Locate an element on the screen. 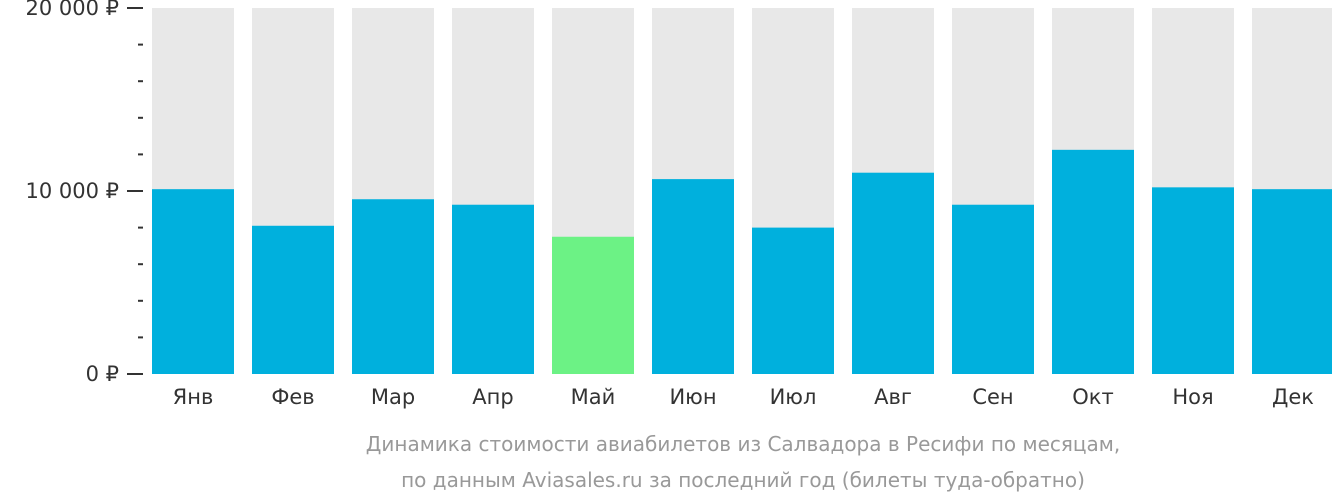 The image size is (1332, 502). x-axis-tick-label: Авг is located at coordinates (893, 397).